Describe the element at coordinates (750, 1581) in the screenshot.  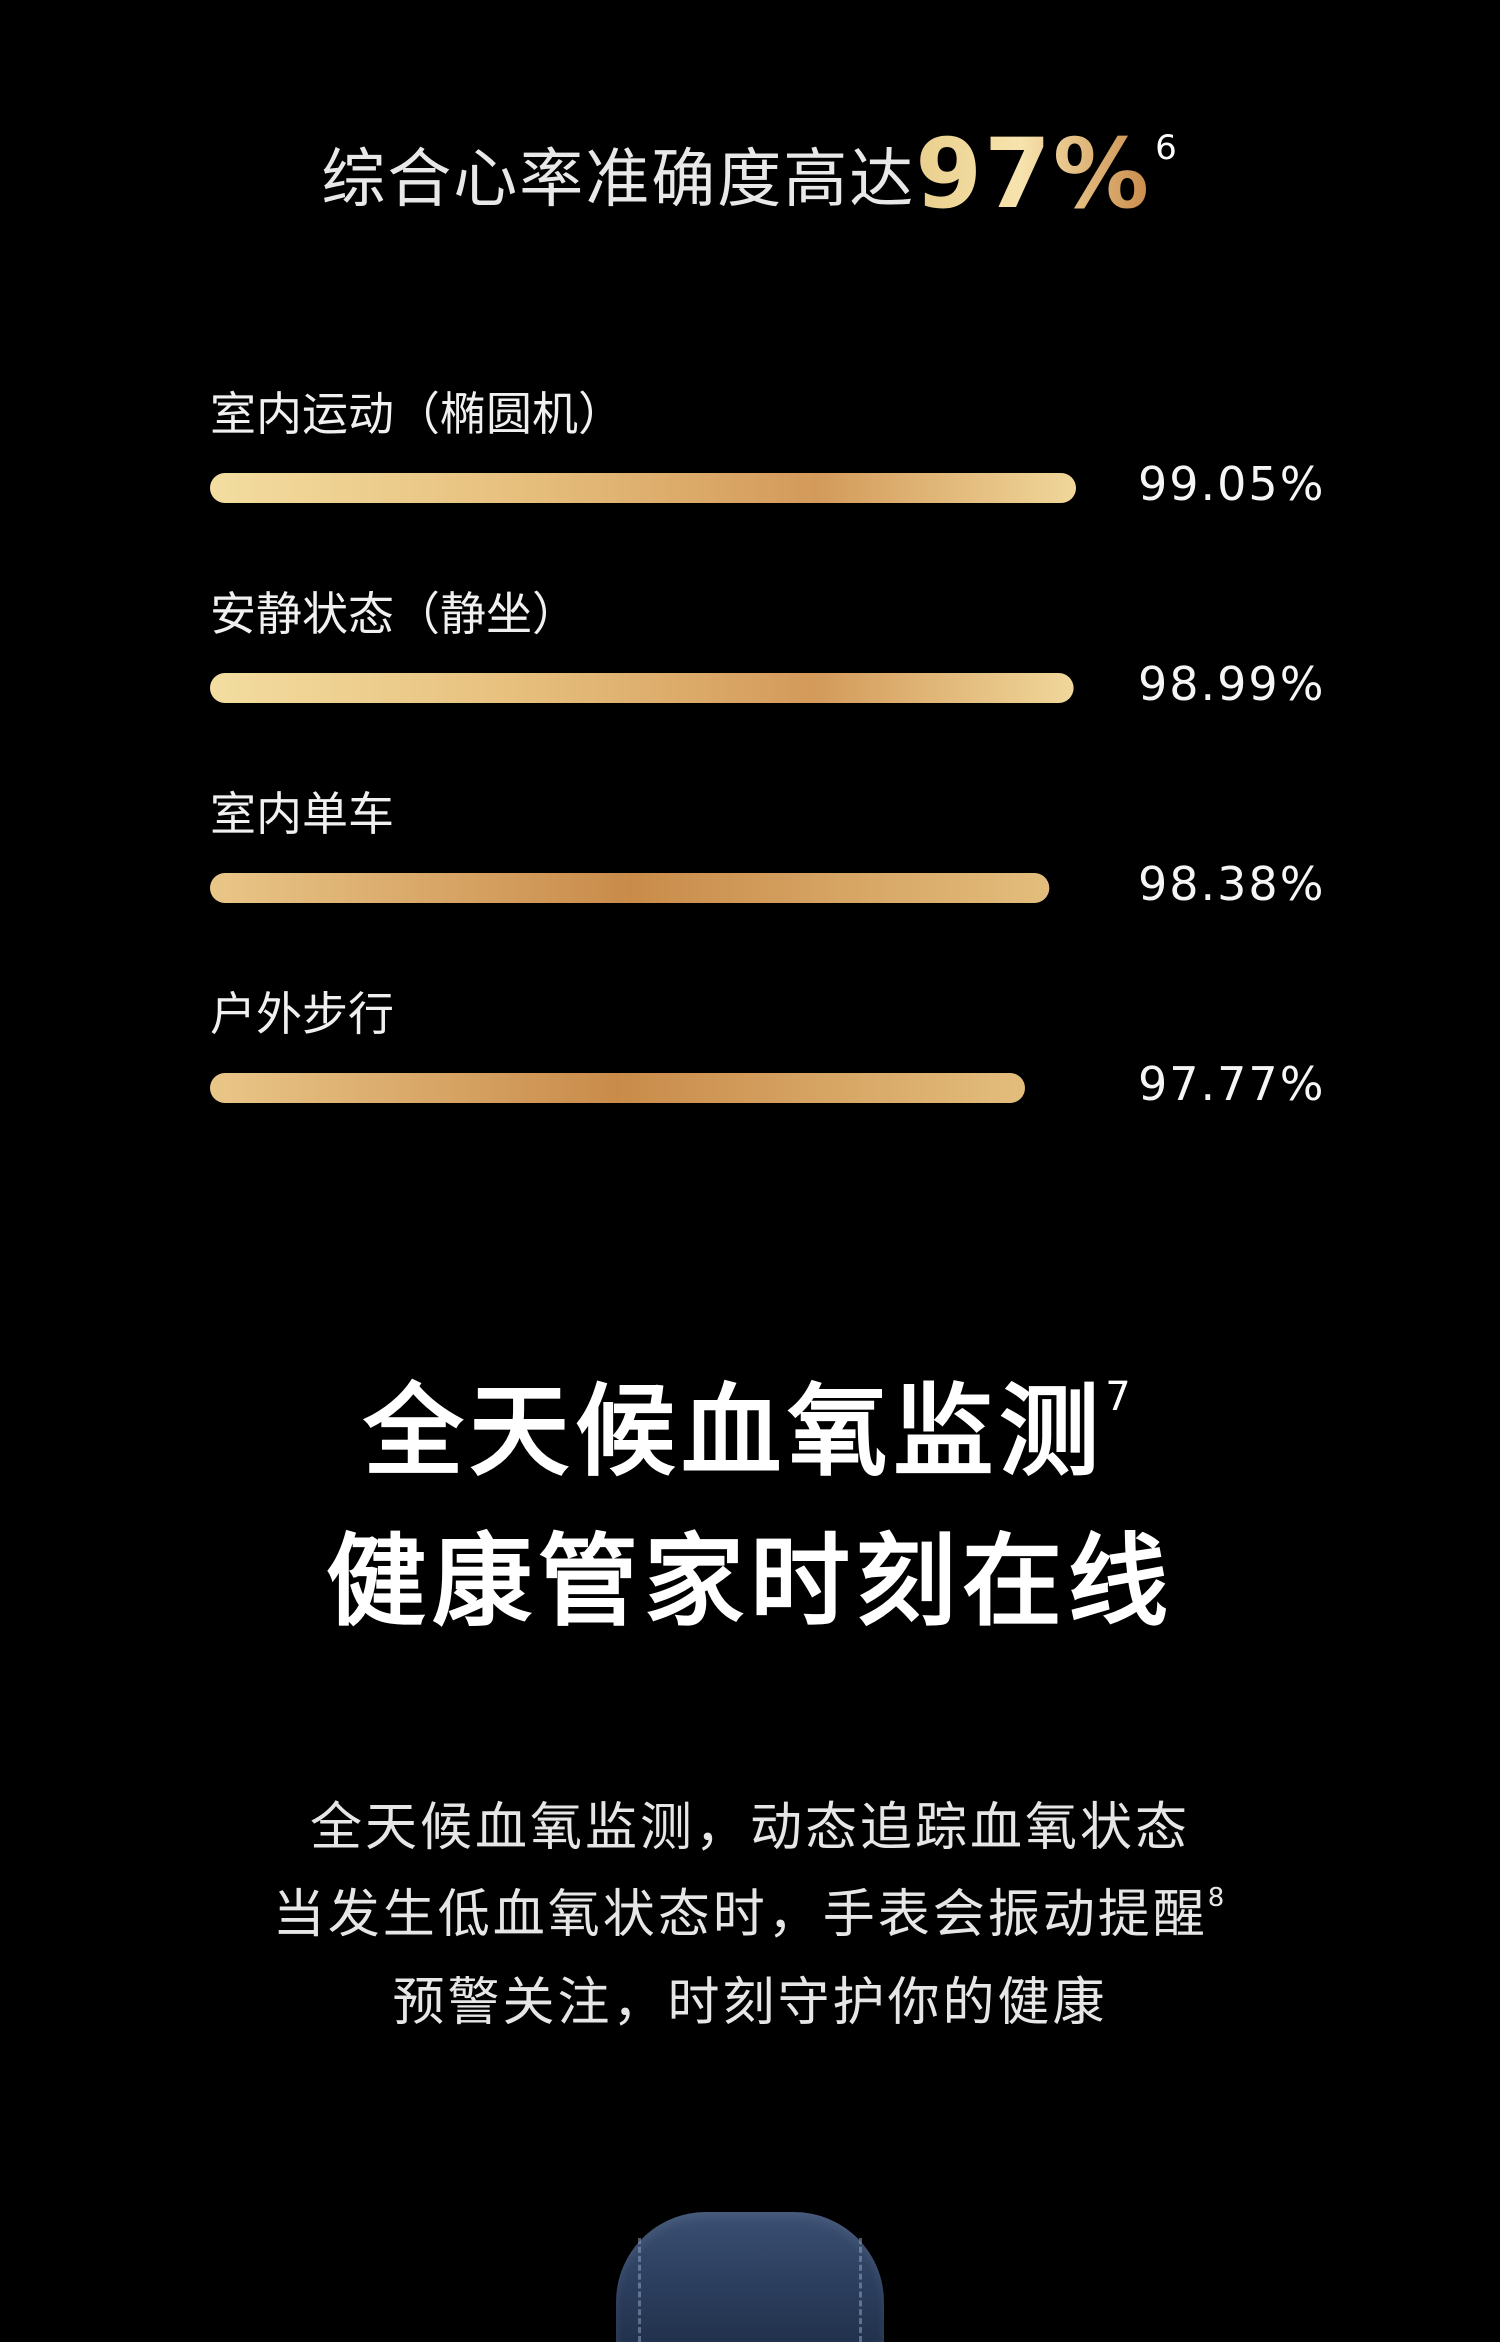
I see `section-title-line-2: 健康管家时刻在线` at that location.